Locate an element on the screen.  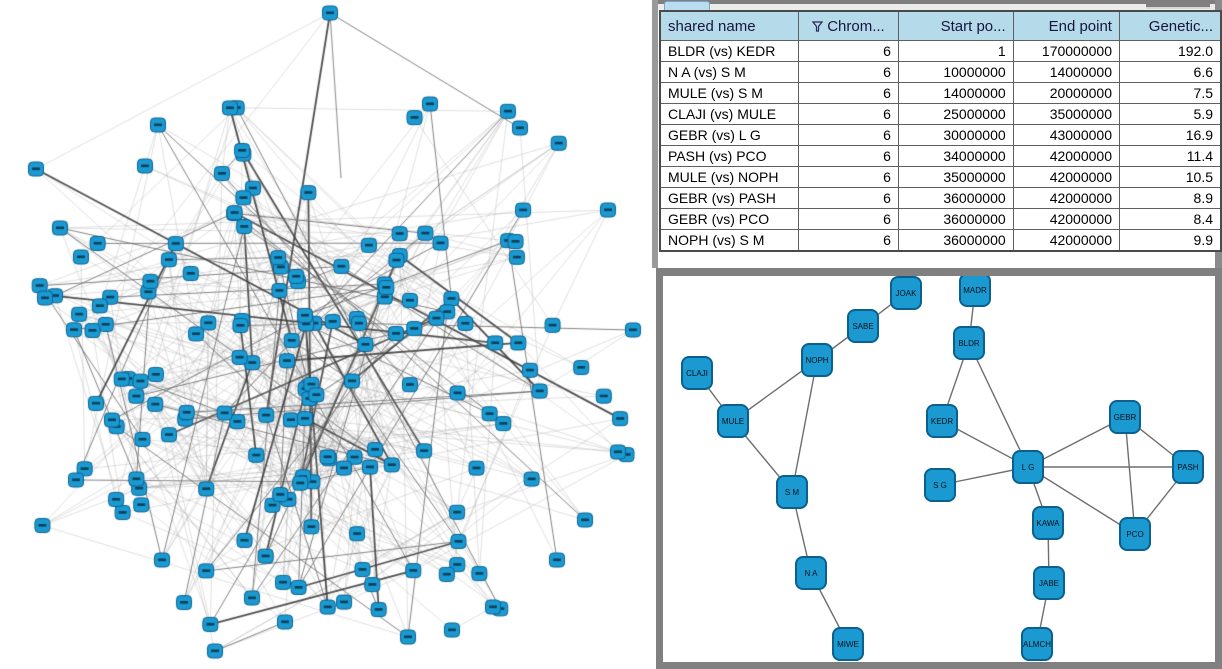
cell-value: 8.9 is located at coordinates (1170, 198).